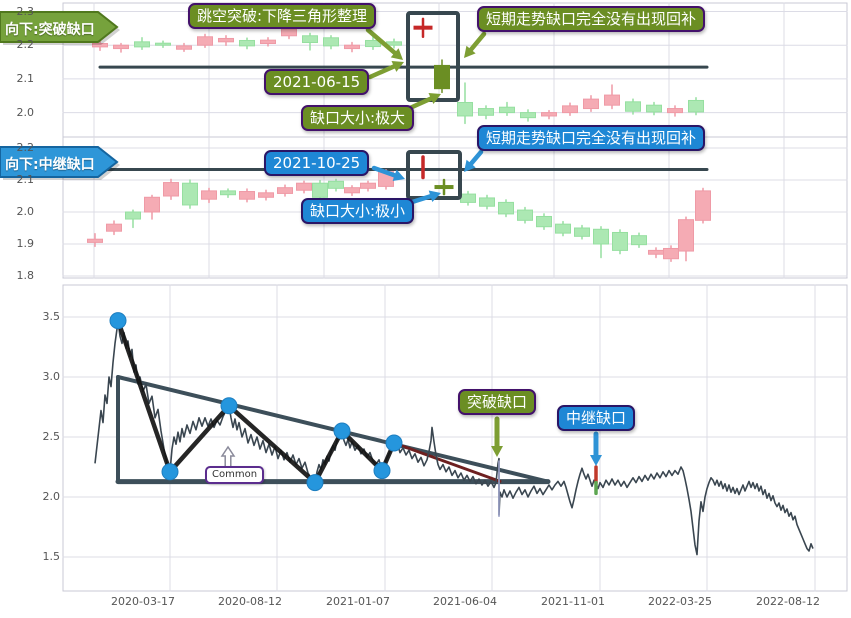  I want to click on panel1-gap-type-label: 跳空突破:下降三角形整理, so click(282, 16).